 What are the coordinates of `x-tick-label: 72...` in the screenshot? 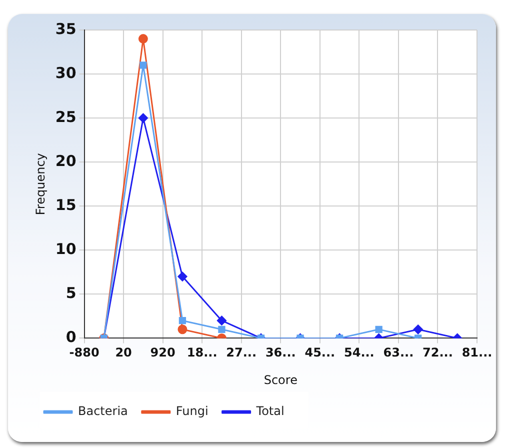 It's located at (437, 353).